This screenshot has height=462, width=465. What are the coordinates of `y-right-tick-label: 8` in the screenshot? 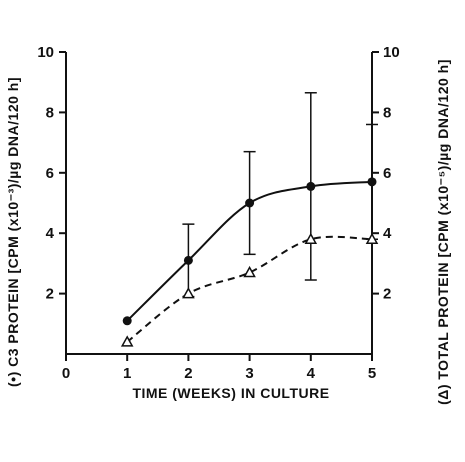 It's located at (387, 112).